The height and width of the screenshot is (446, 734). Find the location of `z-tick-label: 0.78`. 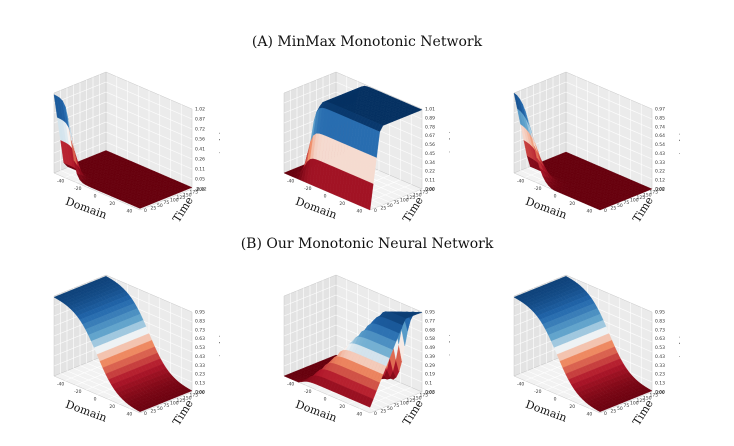

z-tick-label: 0.78 is located at coordinates (430, 127).